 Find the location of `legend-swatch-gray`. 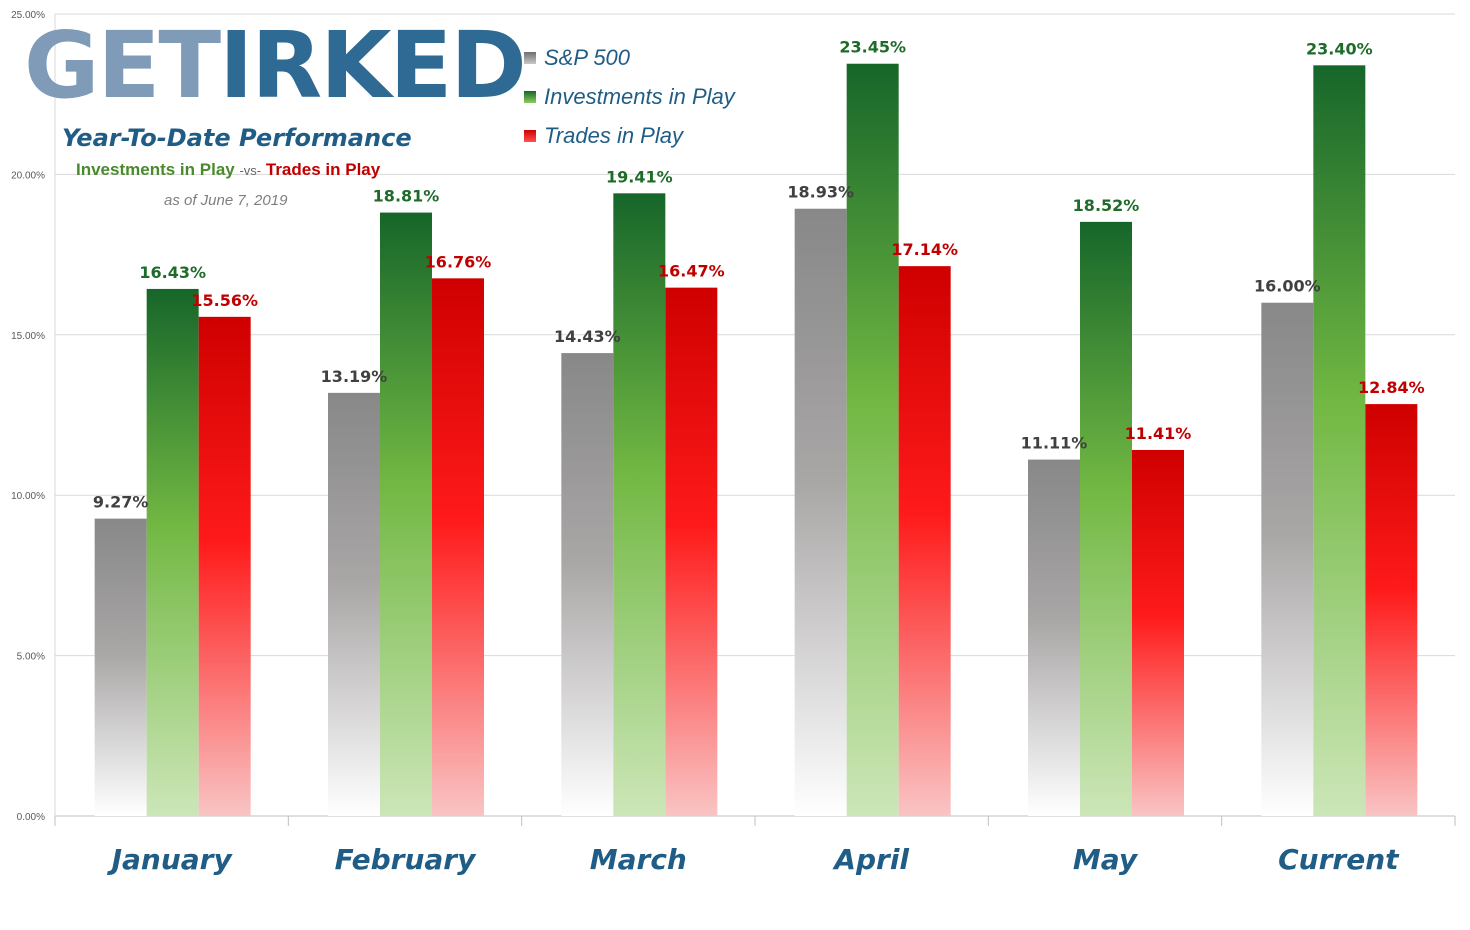

legend-swatch-gray is located at coordinates (530, 57).